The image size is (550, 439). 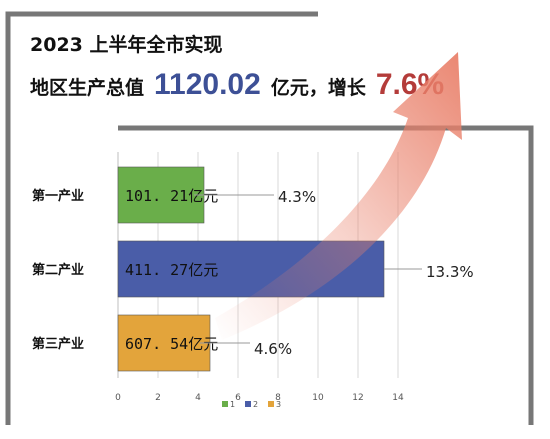 I want to click on x-tick-label: 6, so click(x=238, y=398).